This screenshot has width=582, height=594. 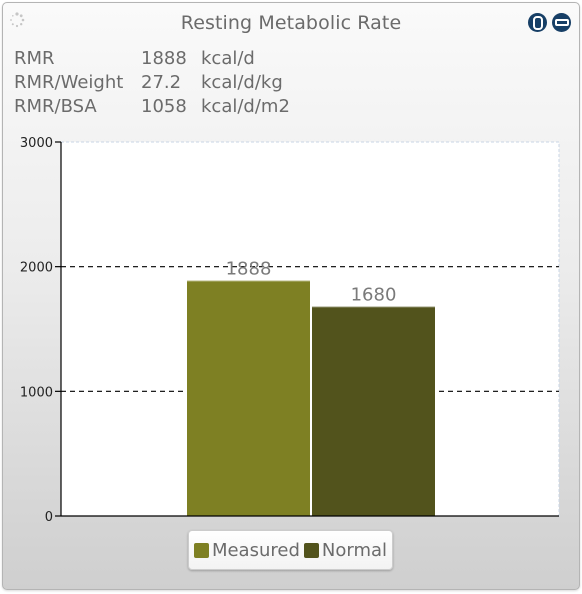 What do you see at coordinates (249, 269) in the screenshot?
I see `data-label-measured: 1888` at bounding box center [249, 269].